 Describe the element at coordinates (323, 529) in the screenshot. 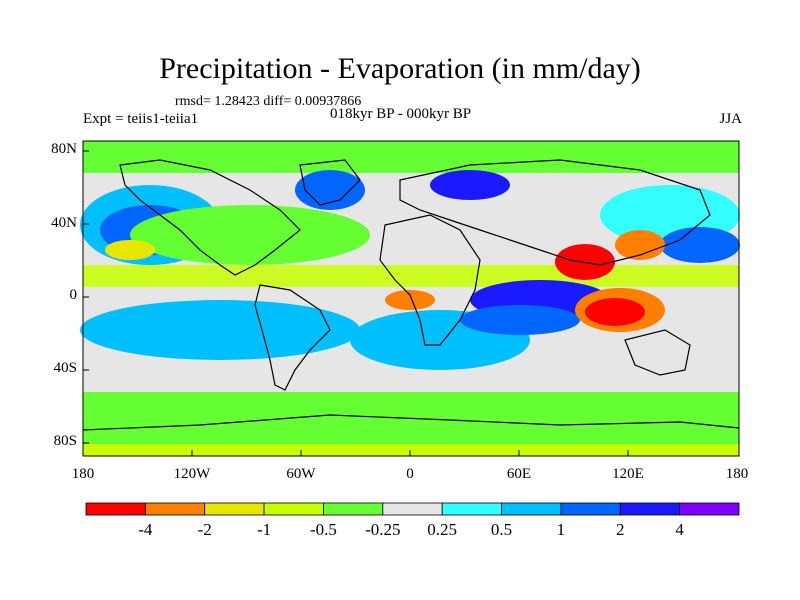

I see `colorbar-label: -0.5` at that location.